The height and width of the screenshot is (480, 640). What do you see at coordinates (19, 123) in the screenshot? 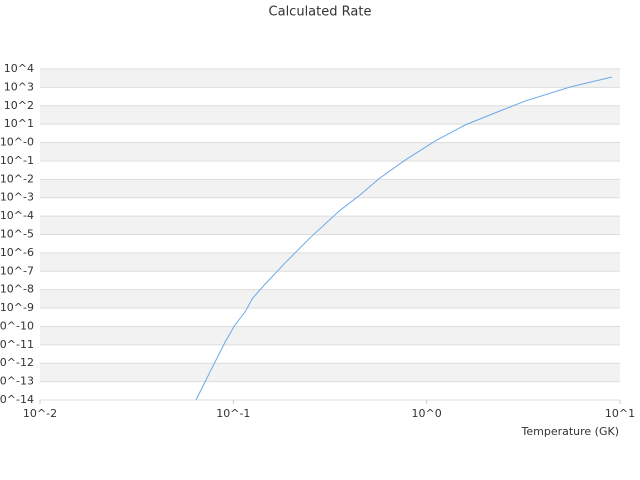
I see `y-tick-label: 10^1` at bounding box center [19, 123].